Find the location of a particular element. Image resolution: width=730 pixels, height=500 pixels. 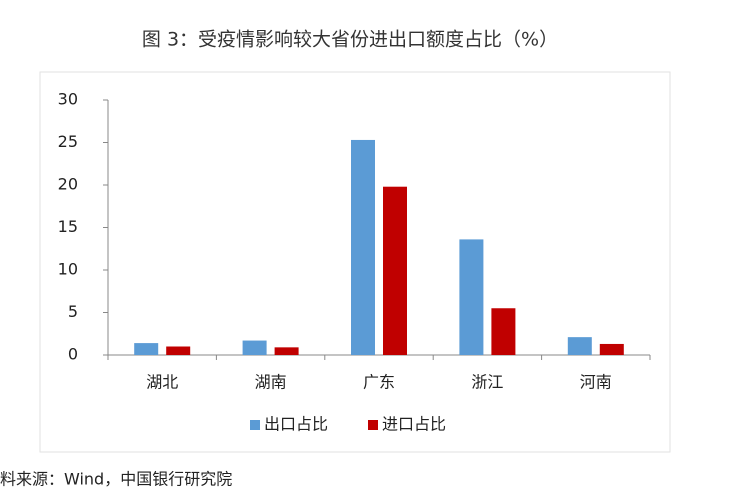

chart-title: 图 3：受疫情影响较大省份进出口额度占比（%） is located at coordinates (350, 40).